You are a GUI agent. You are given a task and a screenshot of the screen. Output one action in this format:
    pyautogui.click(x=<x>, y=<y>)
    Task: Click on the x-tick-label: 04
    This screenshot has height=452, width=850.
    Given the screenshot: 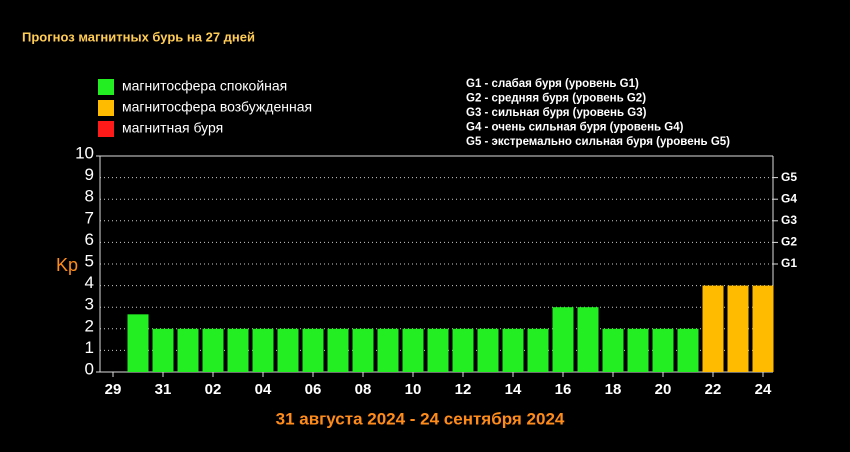 What is the action you would take?
    pyautogui.click(x=263, y=389)
    